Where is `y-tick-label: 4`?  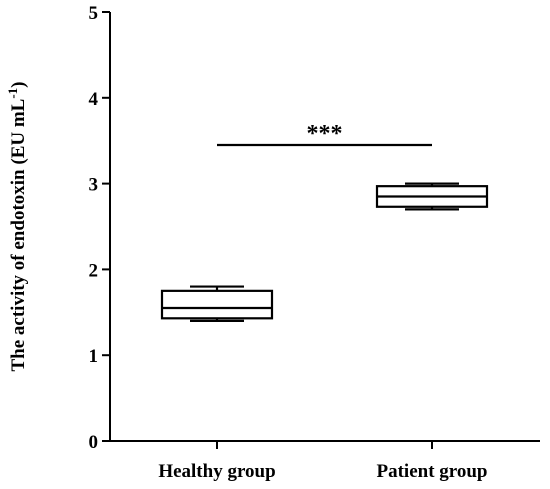
y-tick-label: 4 is located at coordinates (94, 99).